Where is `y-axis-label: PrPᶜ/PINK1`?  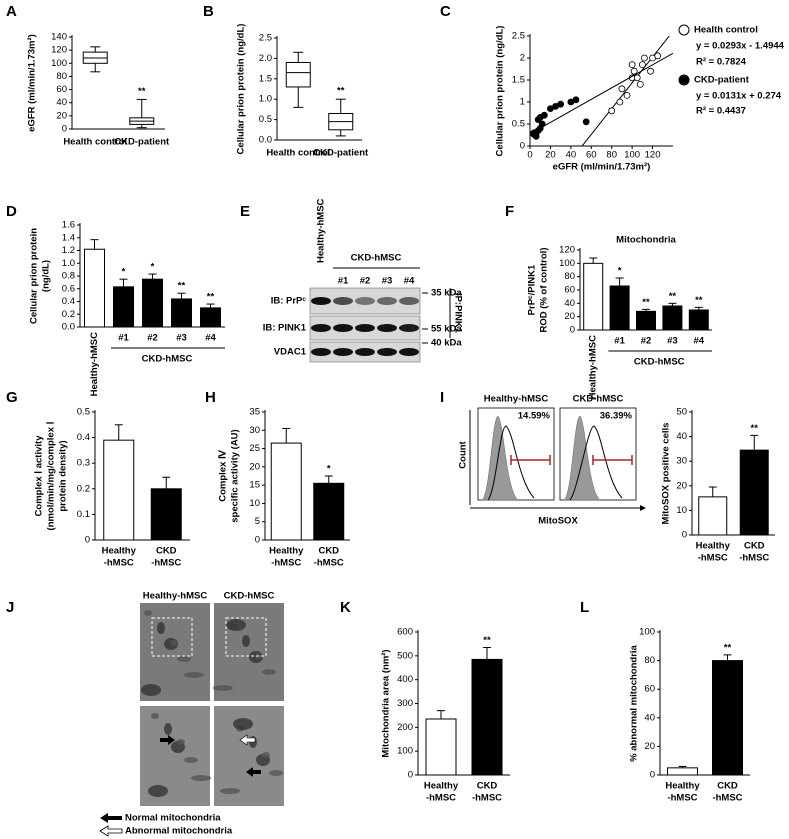
y-axis-label: PrPᶜ/PINK1 is located at coordinates (532, 289).